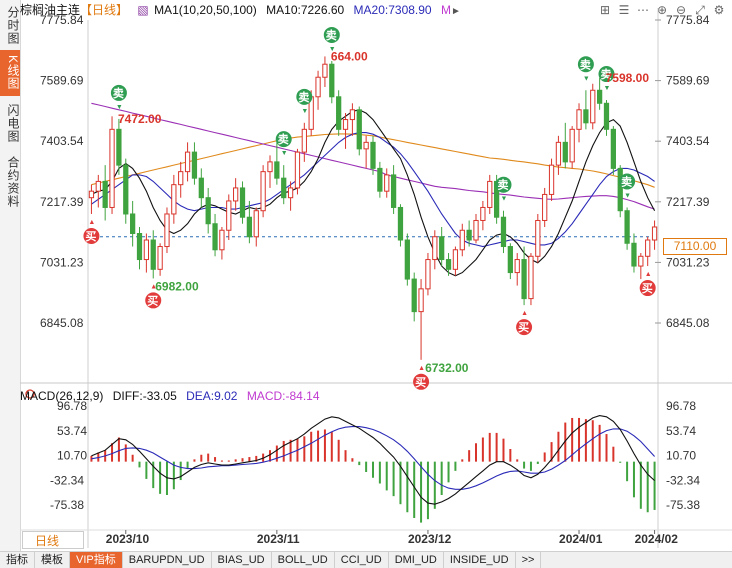 The height and width of the screenshot is (568, 732). What do you see at coordinates (643, 10) in the screenshot?
I see `more-icon: ⋯` at bounding box center [643, 10].